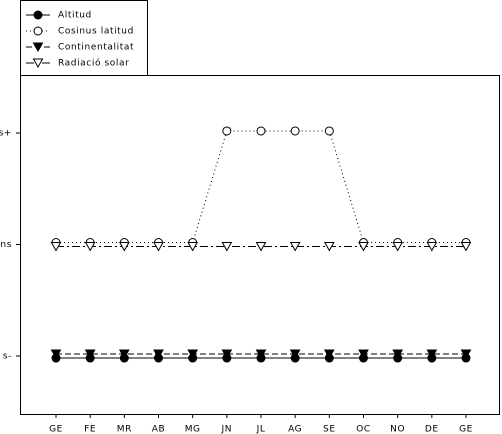 Image resolution: width=502 pixels, height=434 pixels. I want to click on legend-label: Radiació solar, so click(93, 63).